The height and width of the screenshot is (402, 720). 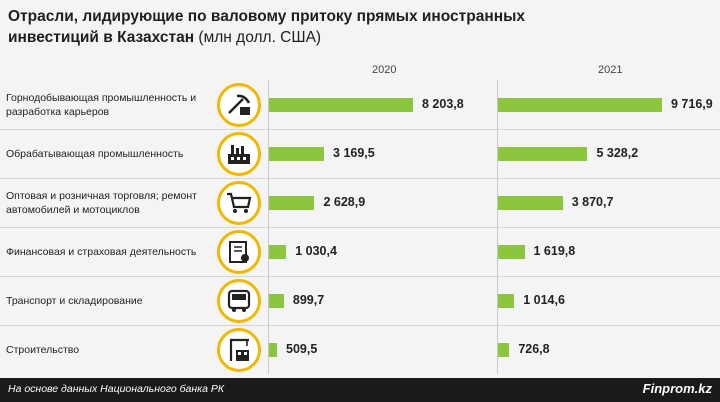 I want to click on value-label-2020: 509,5, so click(x=302, y=349).